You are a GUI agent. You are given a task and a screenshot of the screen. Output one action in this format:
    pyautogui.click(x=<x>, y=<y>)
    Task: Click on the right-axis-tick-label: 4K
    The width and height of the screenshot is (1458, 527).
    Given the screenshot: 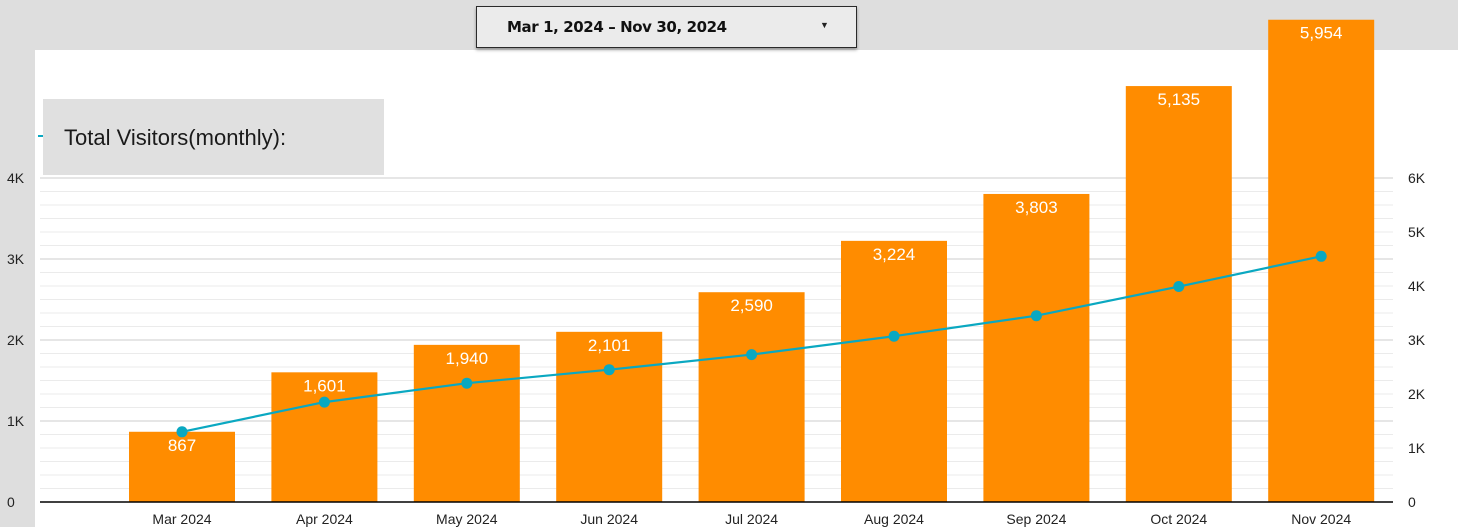 What is the action you would take?
    pyautogui.click(x=1417, y=286)
    